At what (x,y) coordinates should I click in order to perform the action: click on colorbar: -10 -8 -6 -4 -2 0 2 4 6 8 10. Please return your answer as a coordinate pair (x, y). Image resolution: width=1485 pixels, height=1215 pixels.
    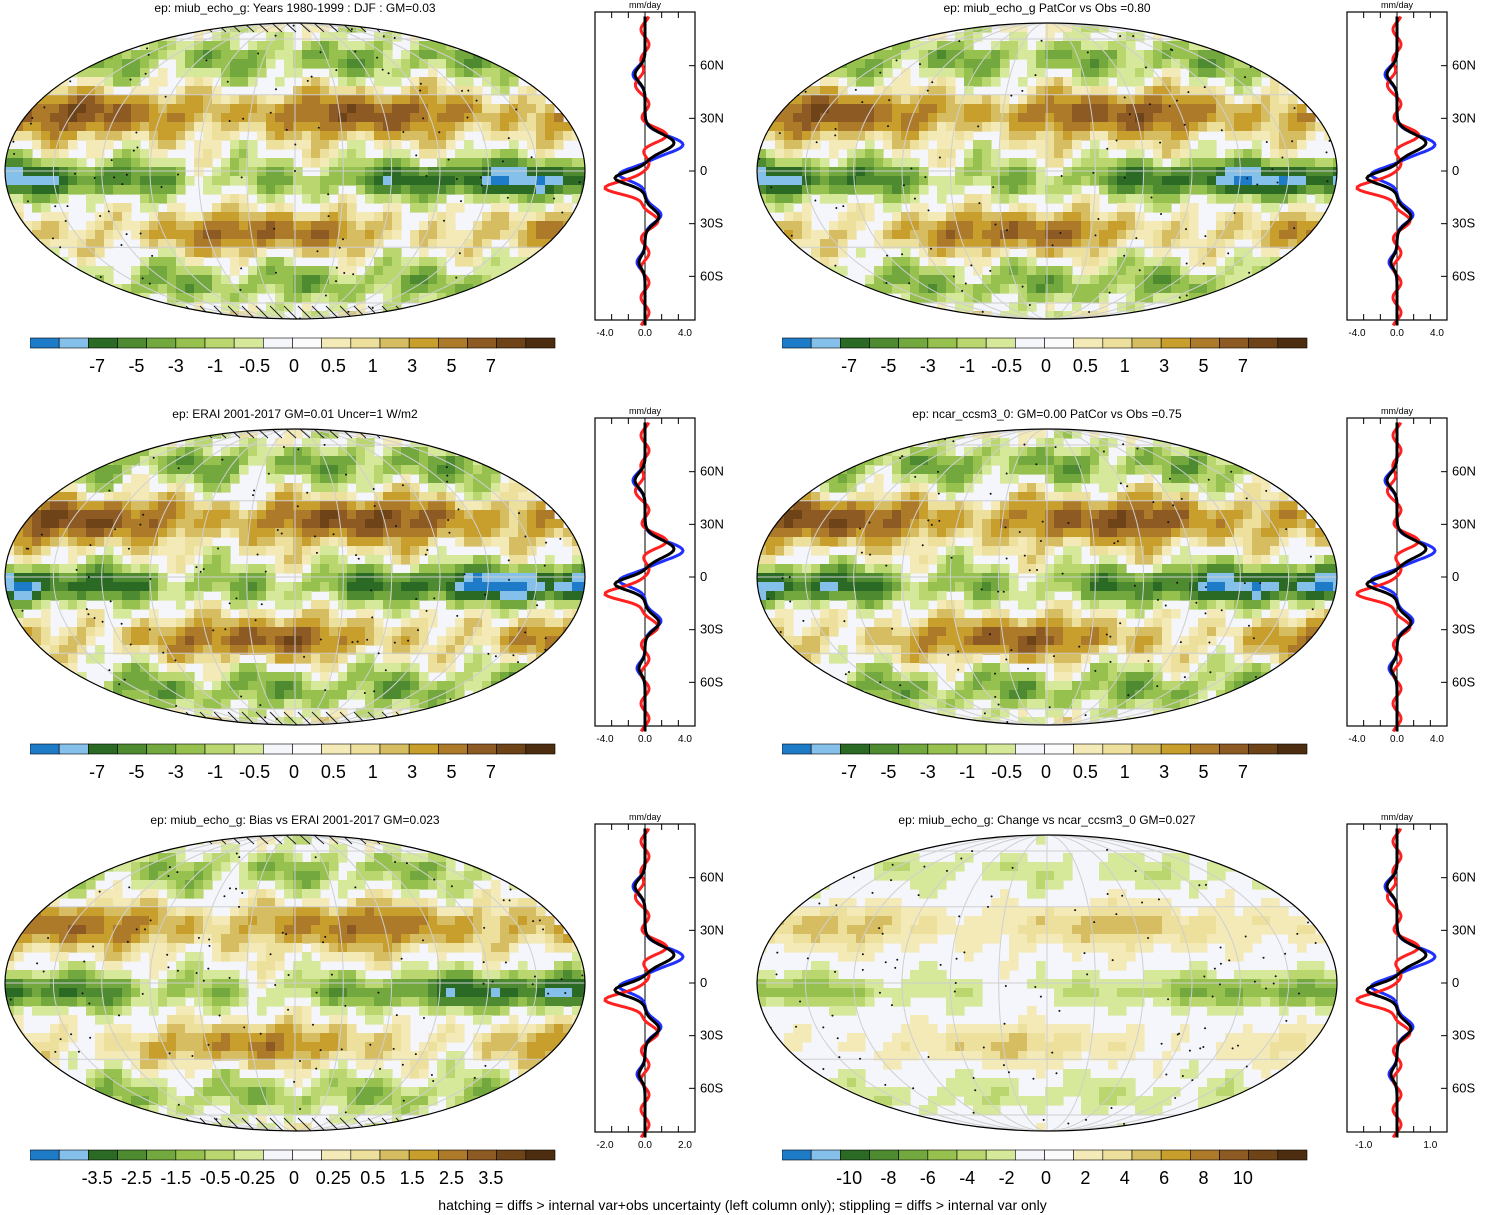
    Looking at the image, I should click on (1045, 1168).